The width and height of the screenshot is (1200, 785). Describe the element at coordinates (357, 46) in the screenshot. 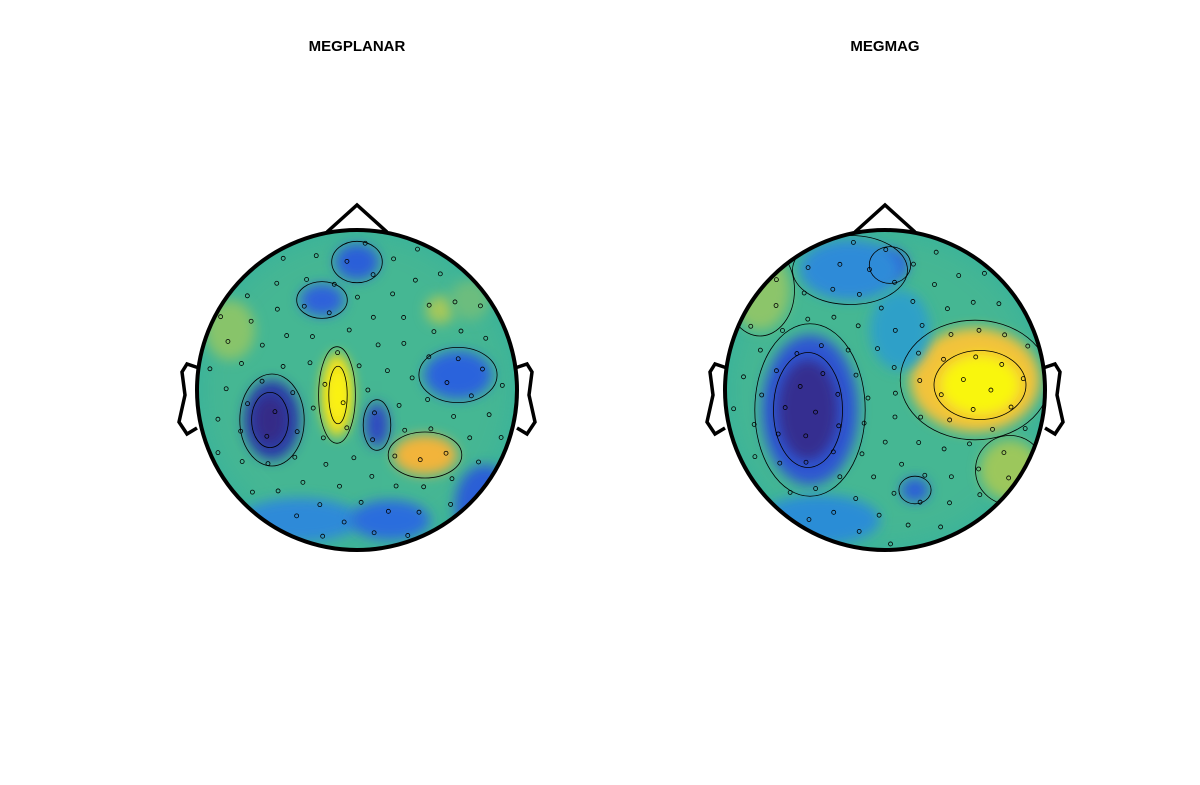

I see `panel-title: MEGPLANAR` at that location.